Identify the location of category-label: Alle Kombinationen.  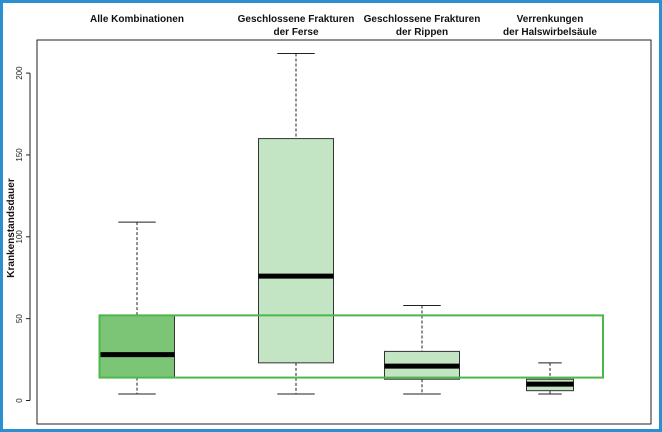
(137, 19).